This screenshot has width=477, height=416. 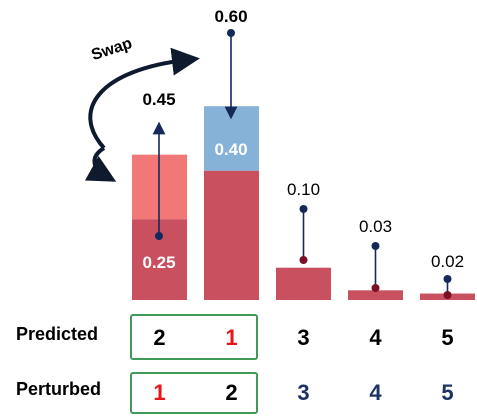 I want to click on bar-2-base, so click(x=231, y=235).